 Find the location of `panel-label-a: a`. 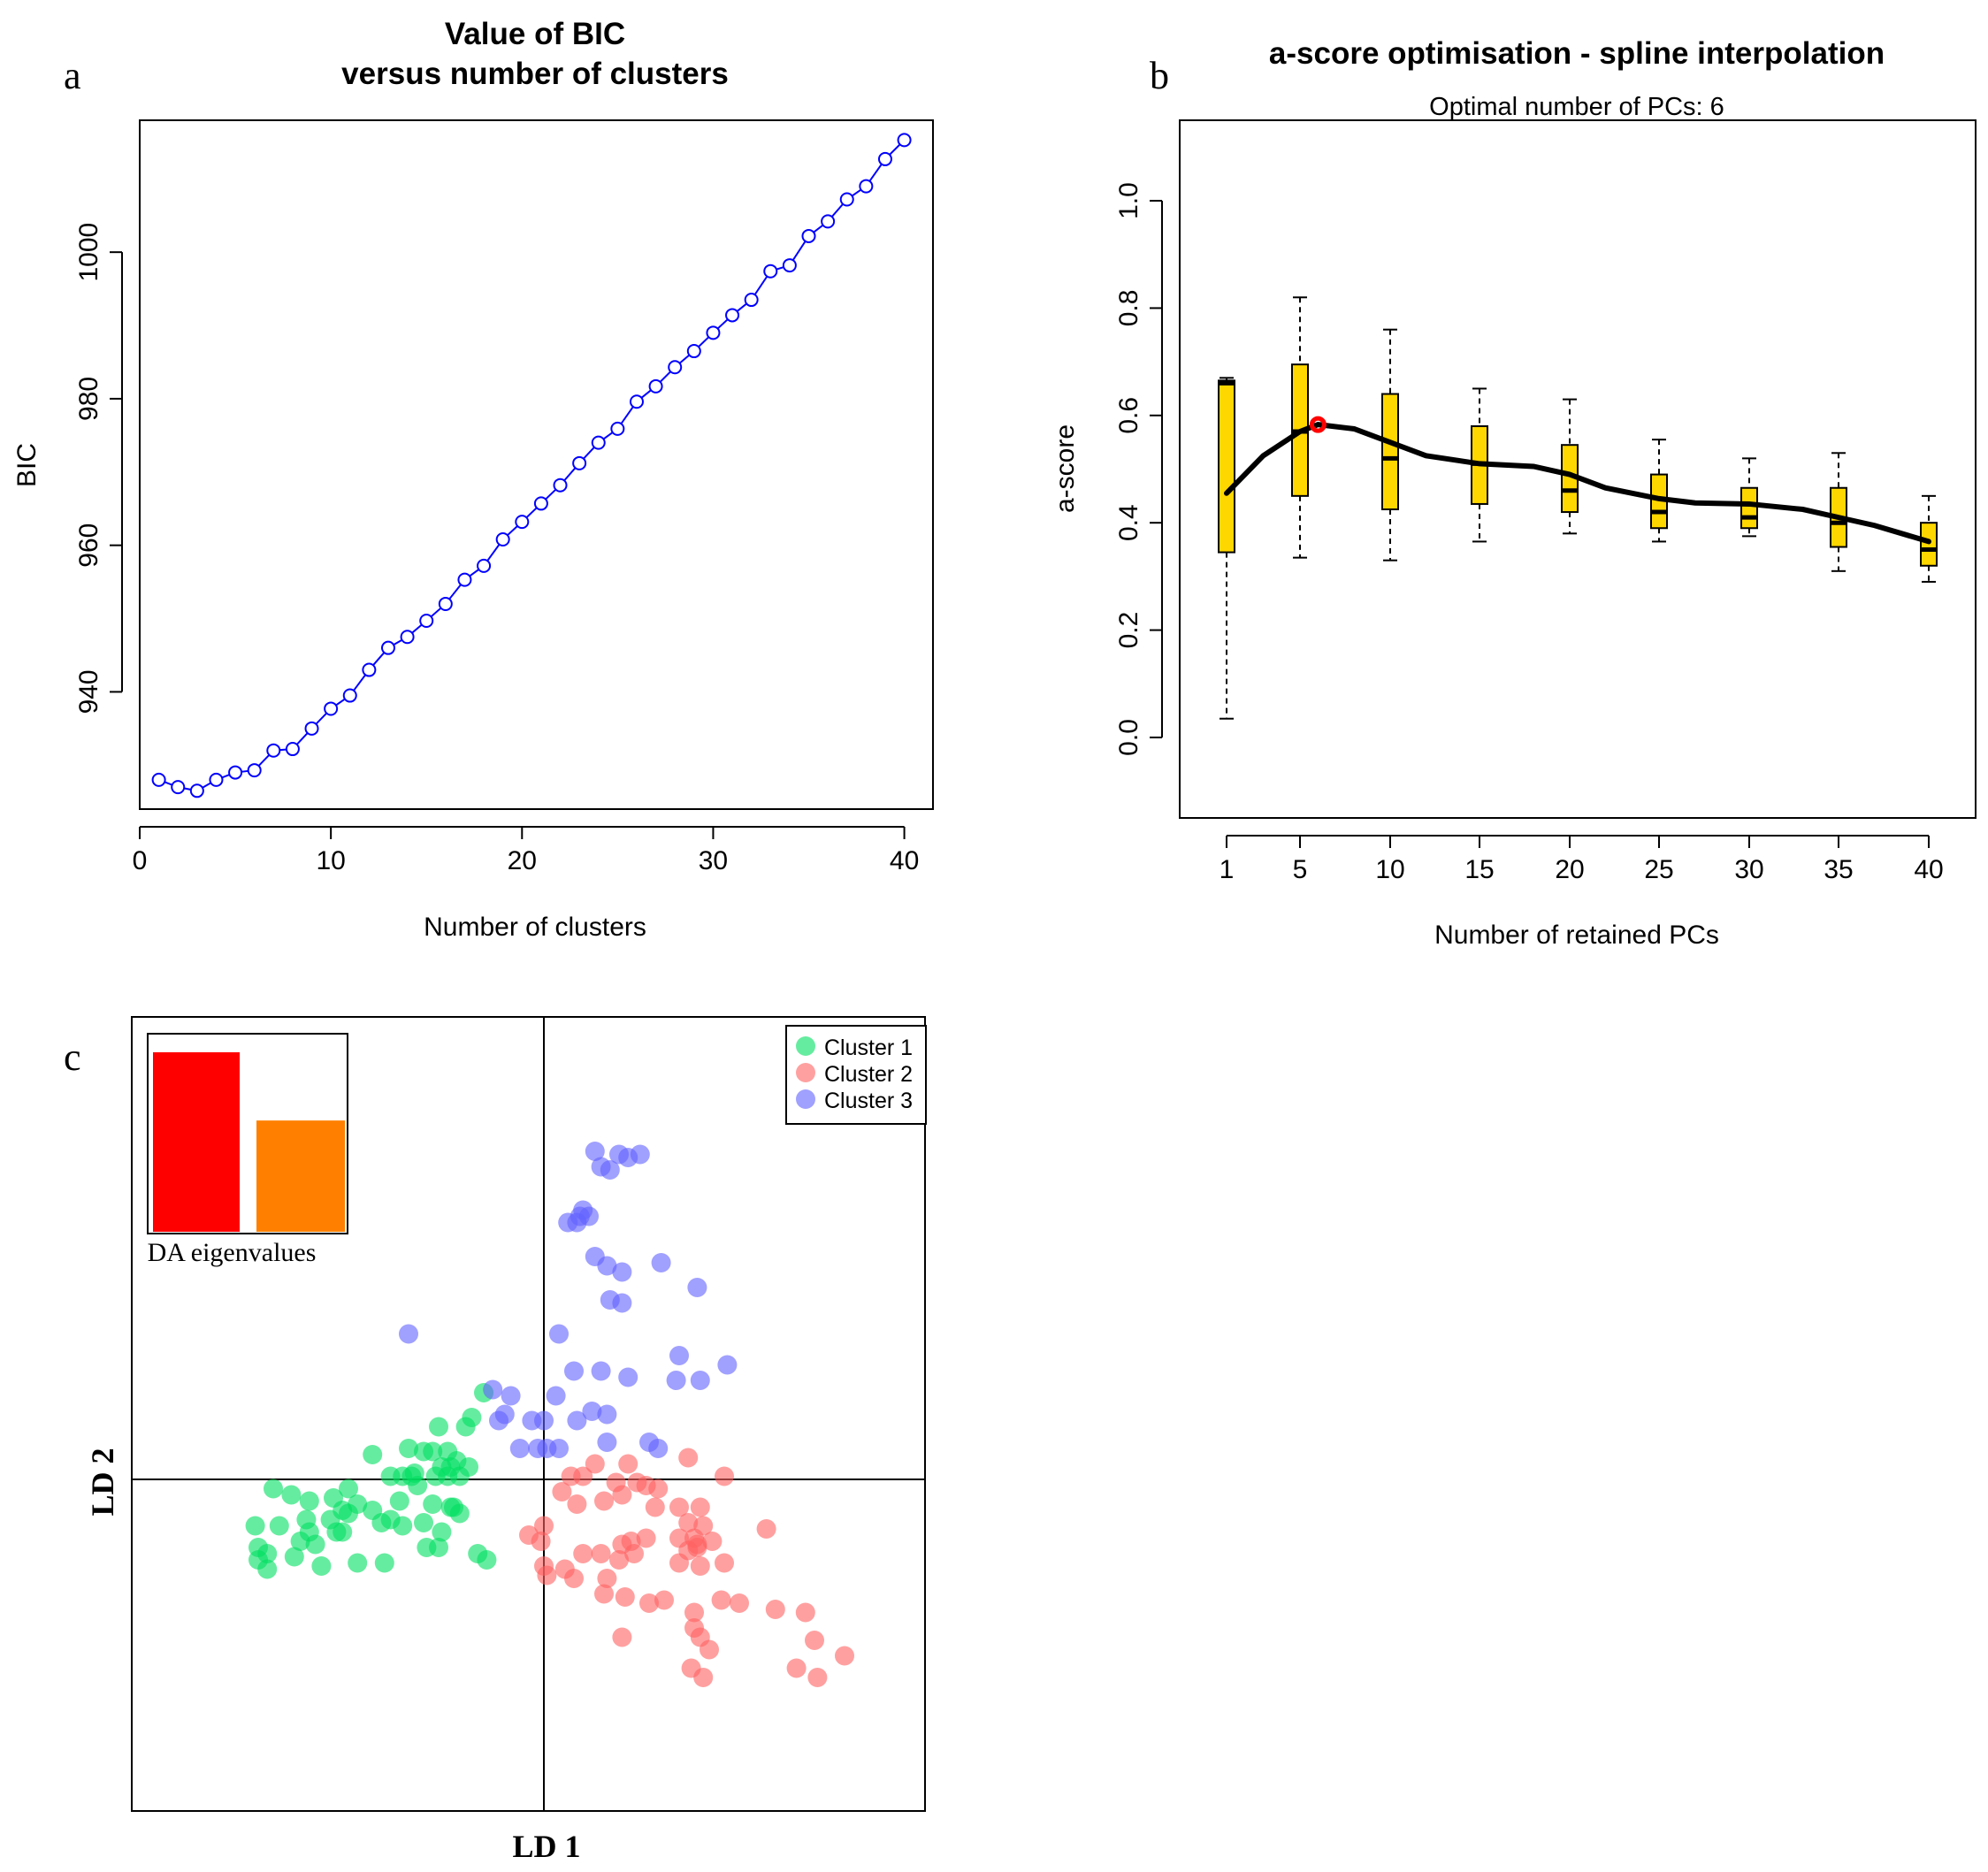

panel-label-a: a is located at coordinates (72, 75).